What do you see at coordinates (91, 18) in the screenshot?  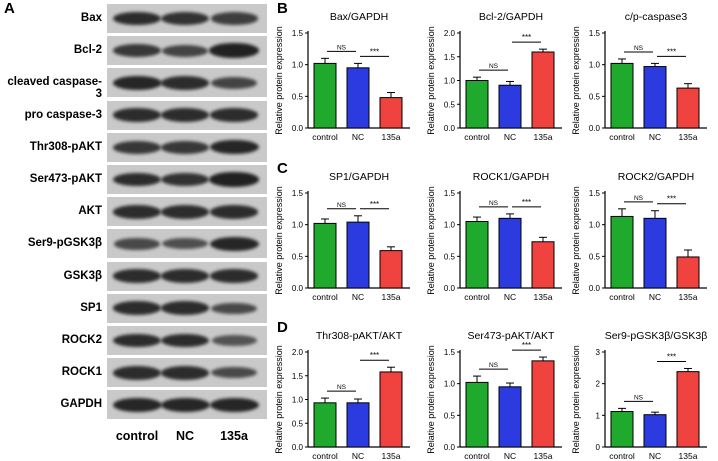 I see `blot-label: Bax` at bounding box center [91, 18].